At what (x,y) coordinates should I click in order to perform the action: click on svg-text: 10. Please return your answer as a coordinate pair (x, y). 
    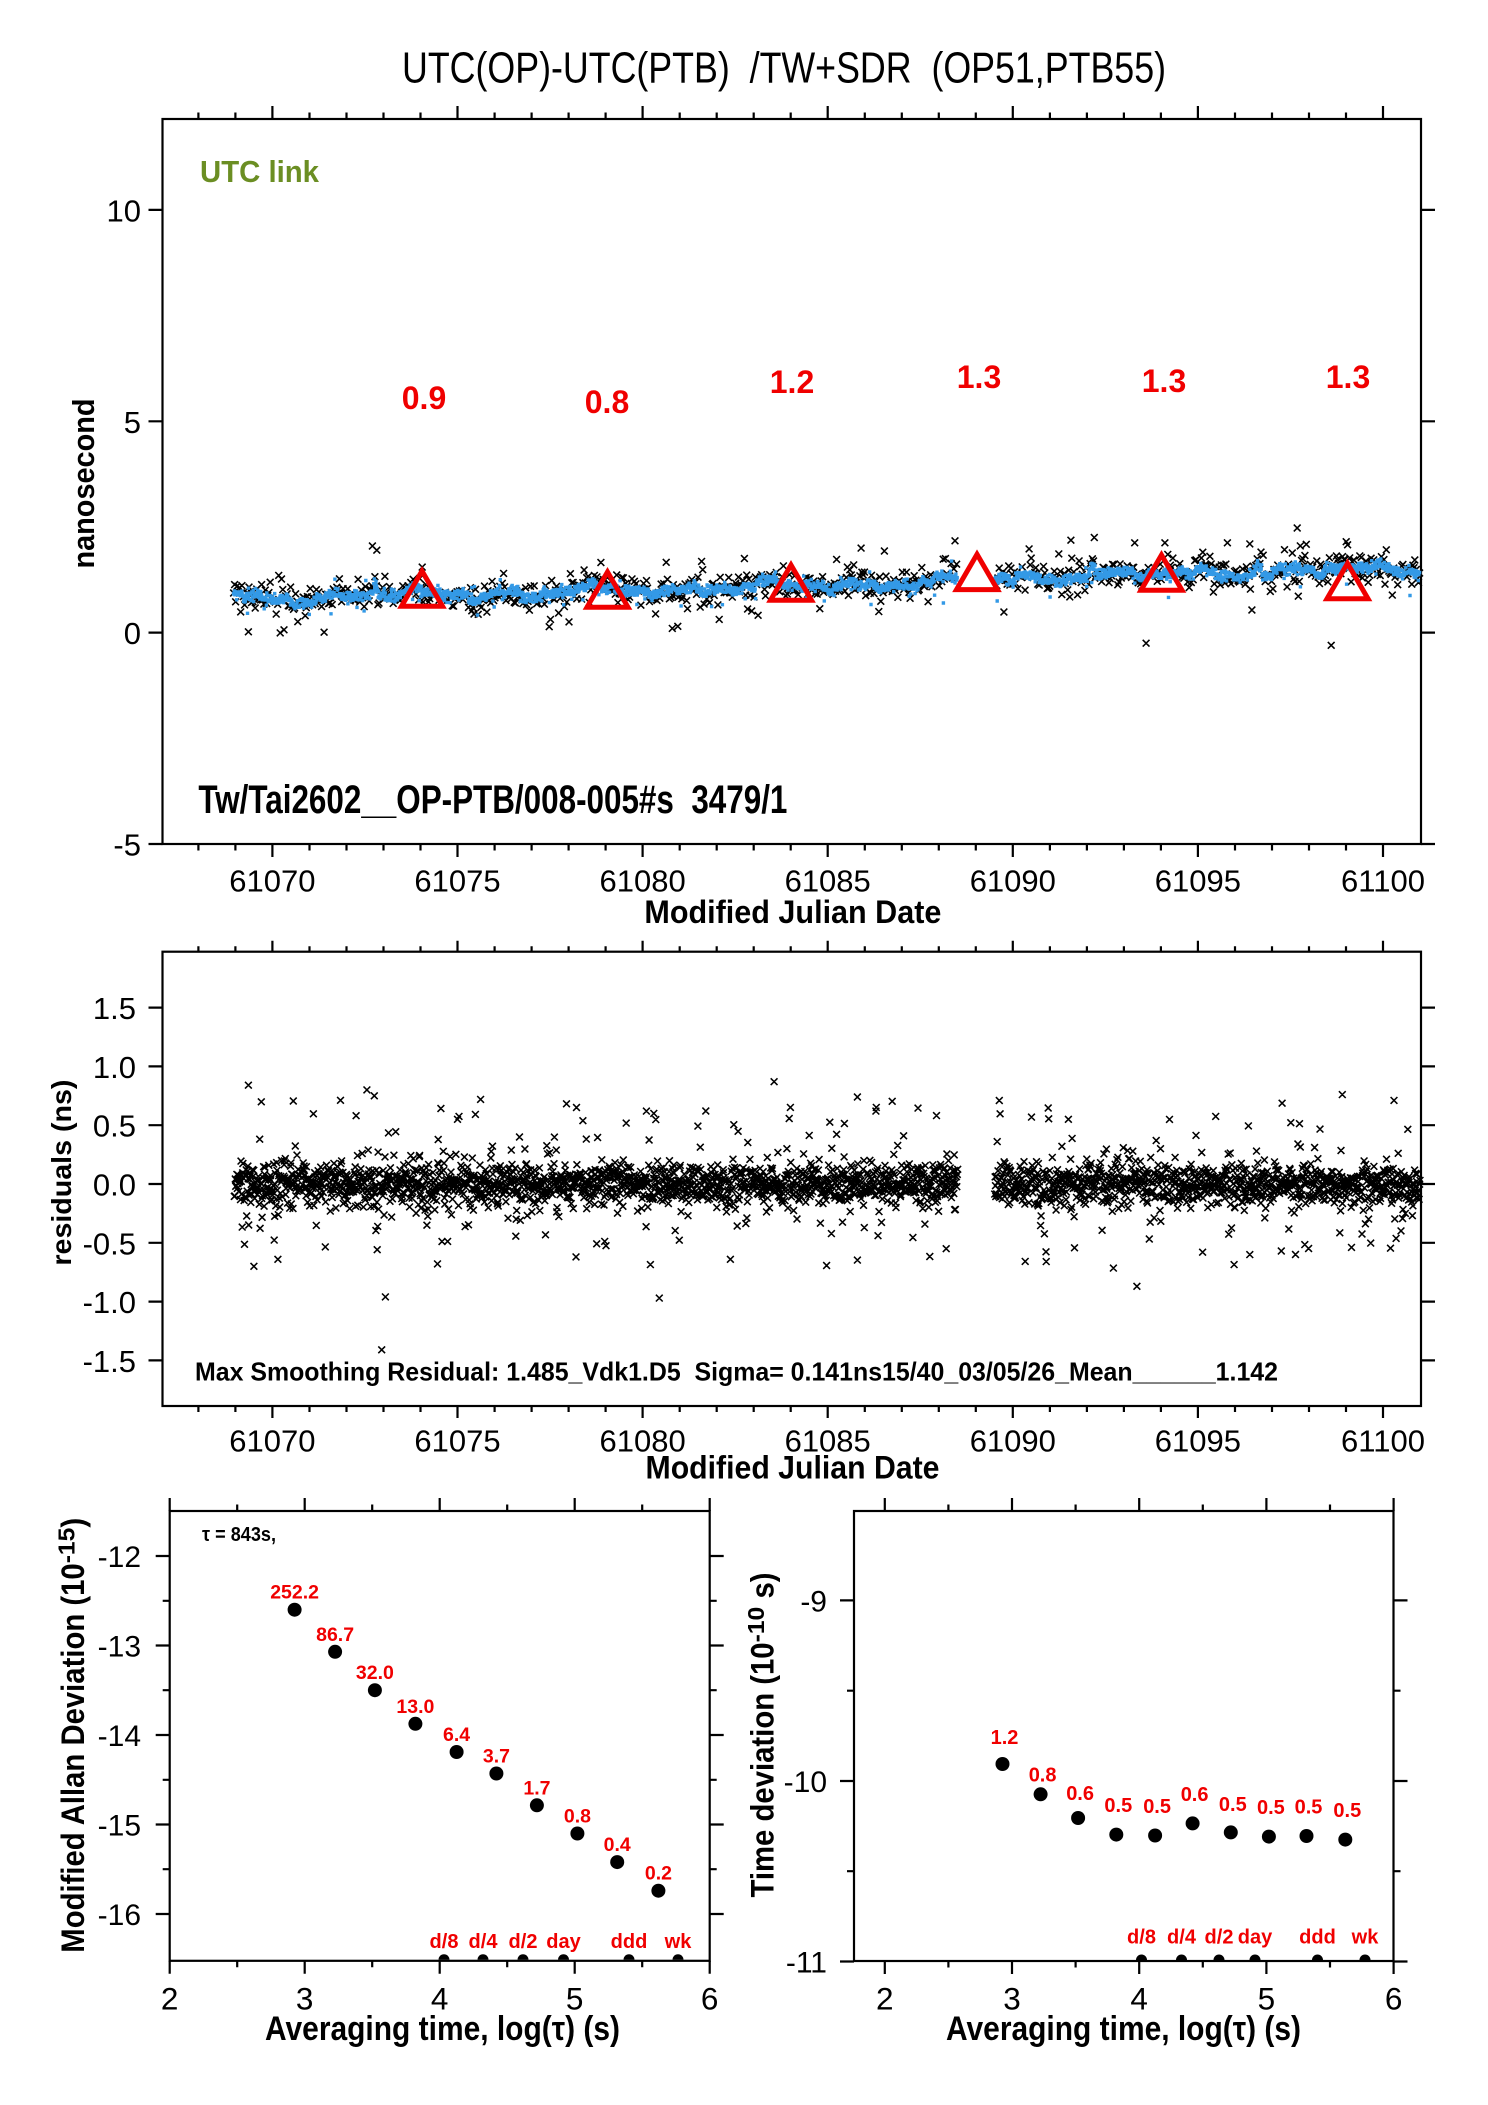
    Looking at the image, I should click on (124, 210).